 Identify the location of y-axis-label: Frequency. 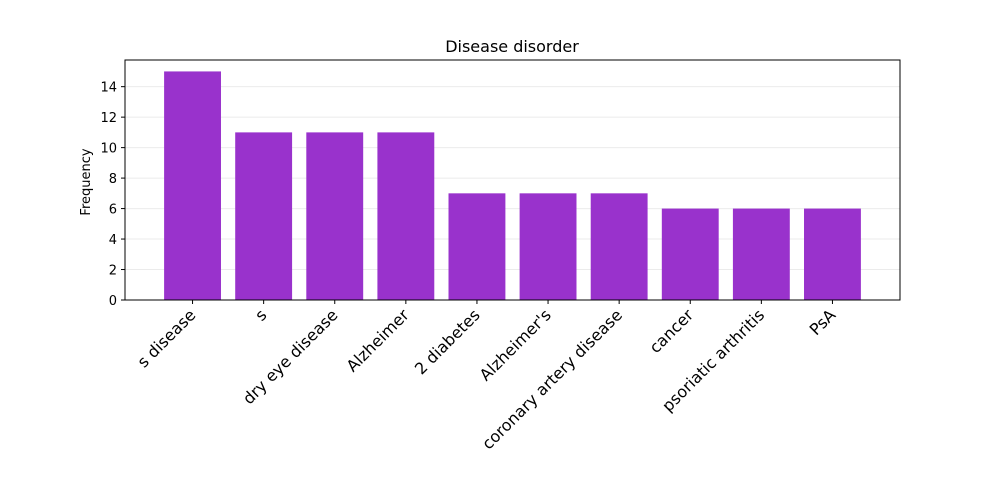
(86, 181).